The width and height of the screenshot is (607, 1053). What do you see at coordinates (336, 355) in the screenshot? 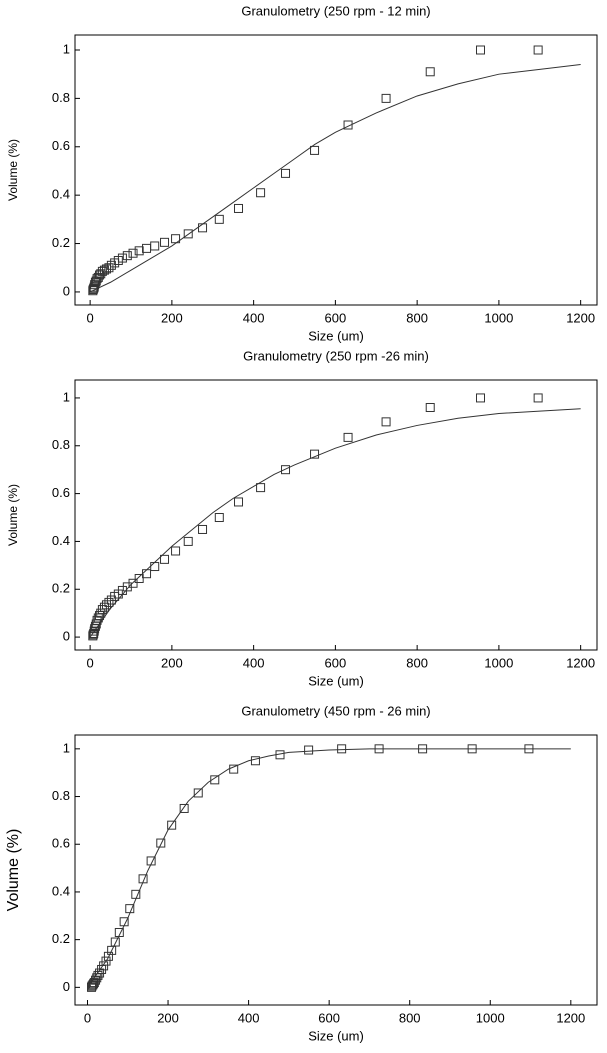
I see `chart-title: Granulometry (250 rpm -26 min)` at bounding box center [336, 355].